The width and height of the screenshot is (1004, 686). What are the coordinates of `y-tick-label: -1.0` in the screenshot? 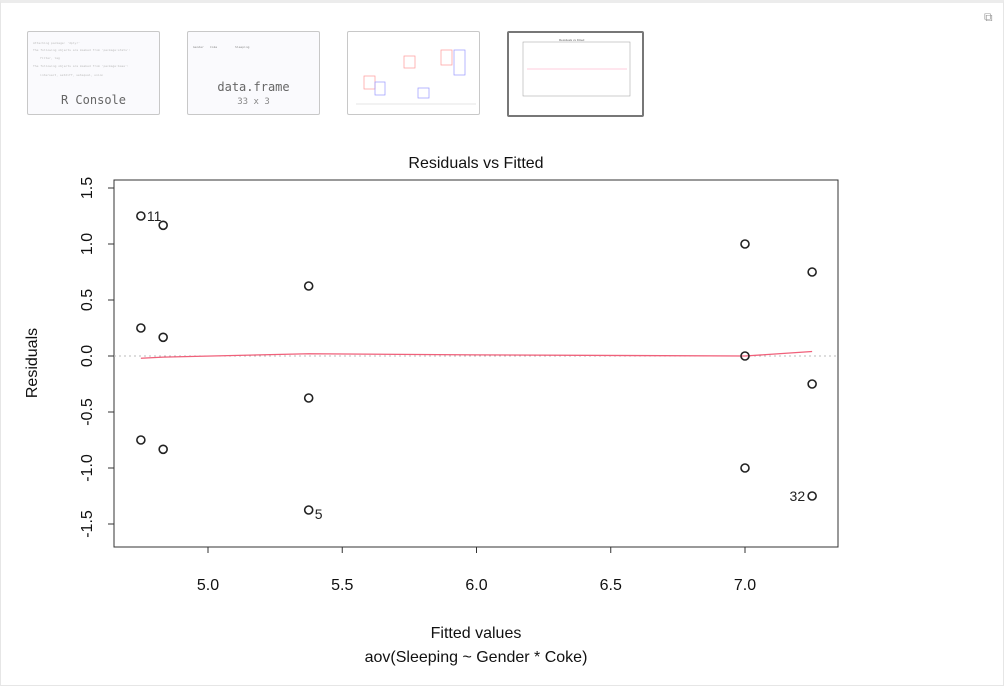 It's located at (87, 468).